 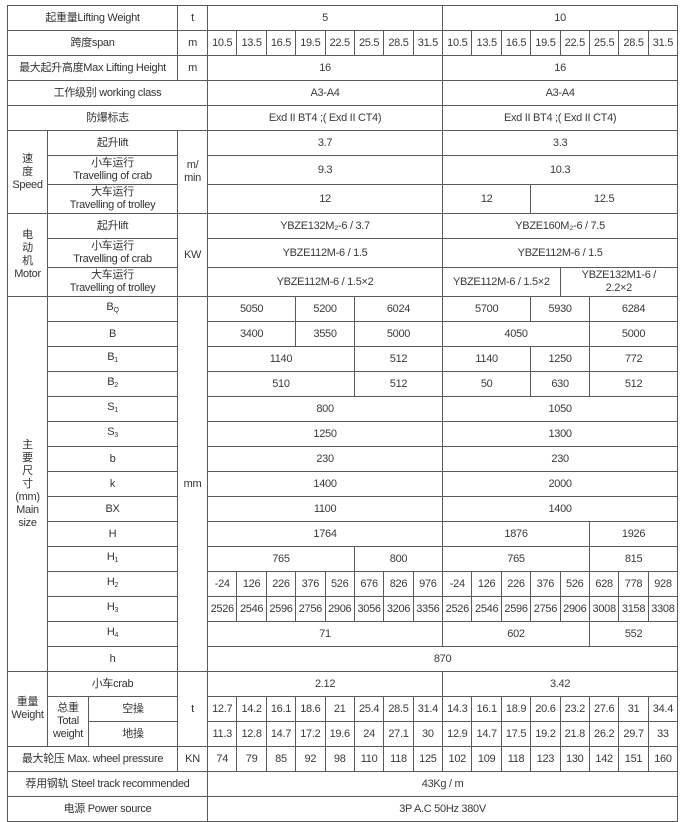 What do you see at coordinates (251, 43) in the screenshot?
I see `value-cell: 13.5` at bounding box center [251, 43].